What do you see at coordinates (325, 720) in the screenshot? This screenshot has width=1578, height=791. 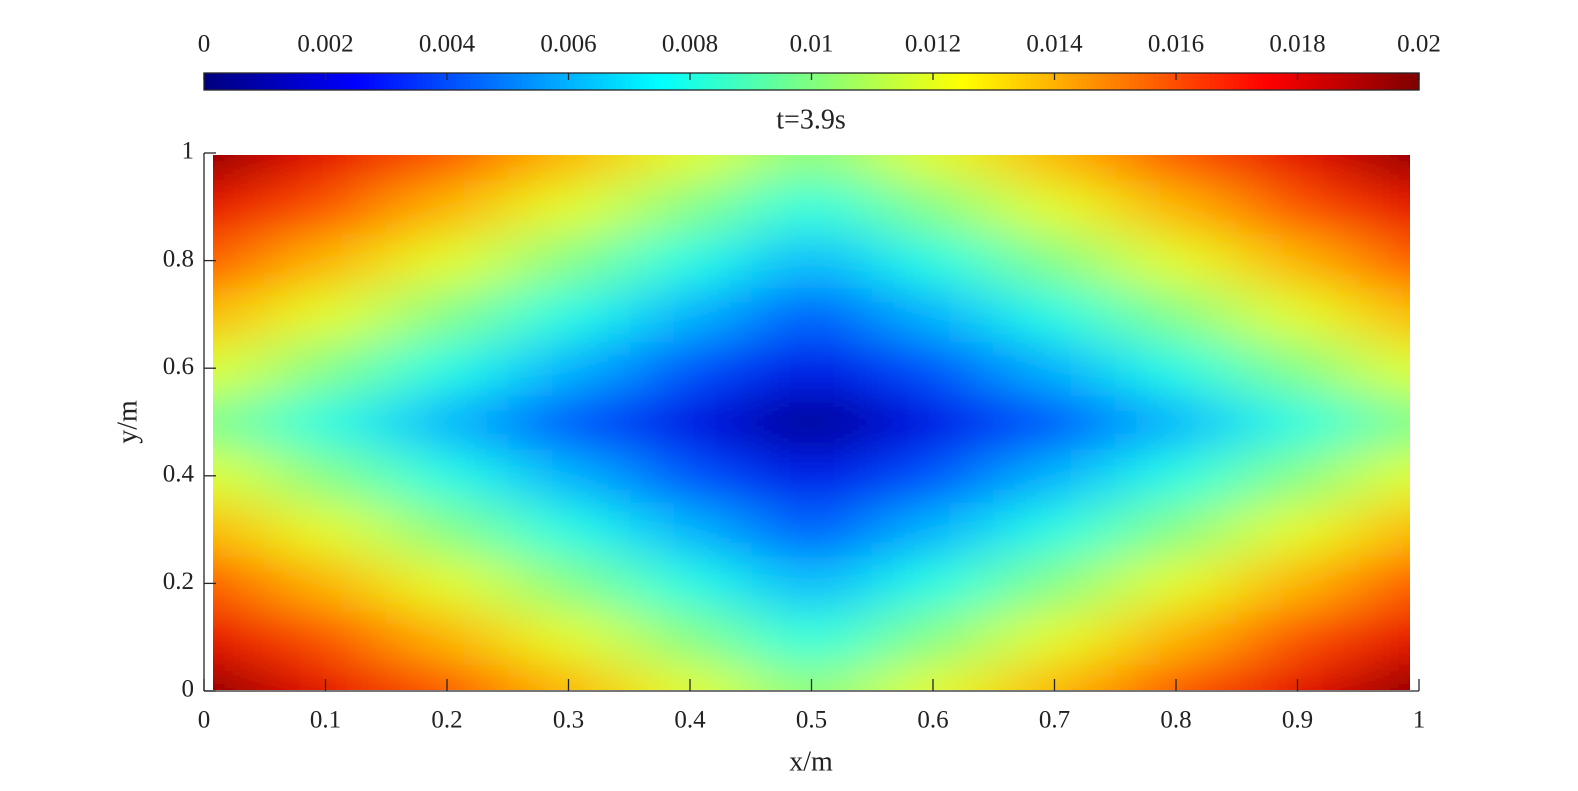 I see `x-tick-label: 0.1` at bounding box center [325, 720].